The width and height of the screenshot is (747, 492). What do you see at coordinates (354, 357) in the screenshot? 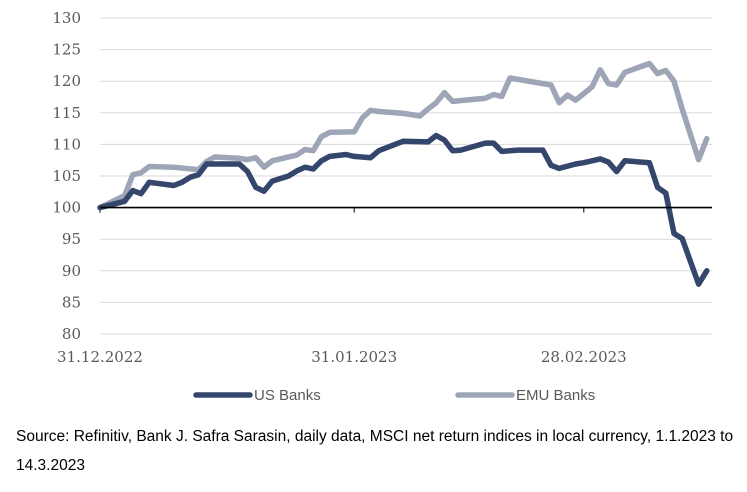
I see `x-tick-label: 31.01.2023` at bounding box center [354, 357].